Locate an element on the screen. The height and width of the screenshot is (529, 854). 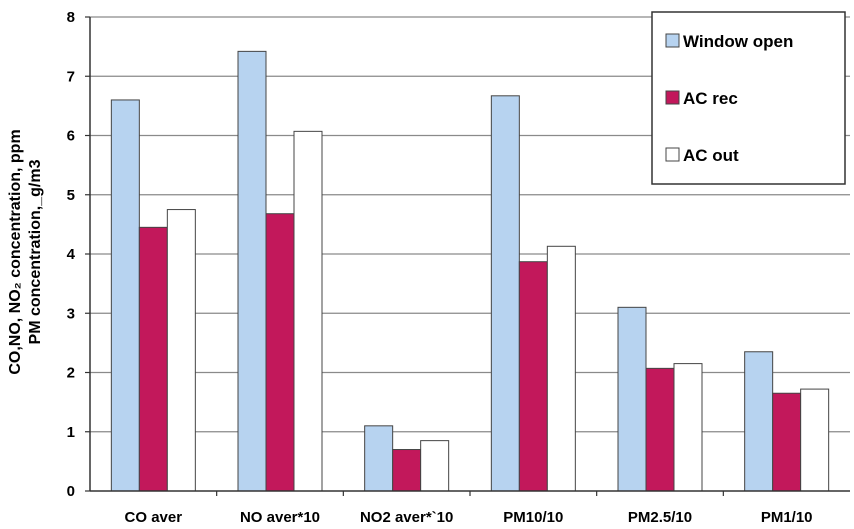
y-tick-label: 4 is located at coordinates (71, 254).